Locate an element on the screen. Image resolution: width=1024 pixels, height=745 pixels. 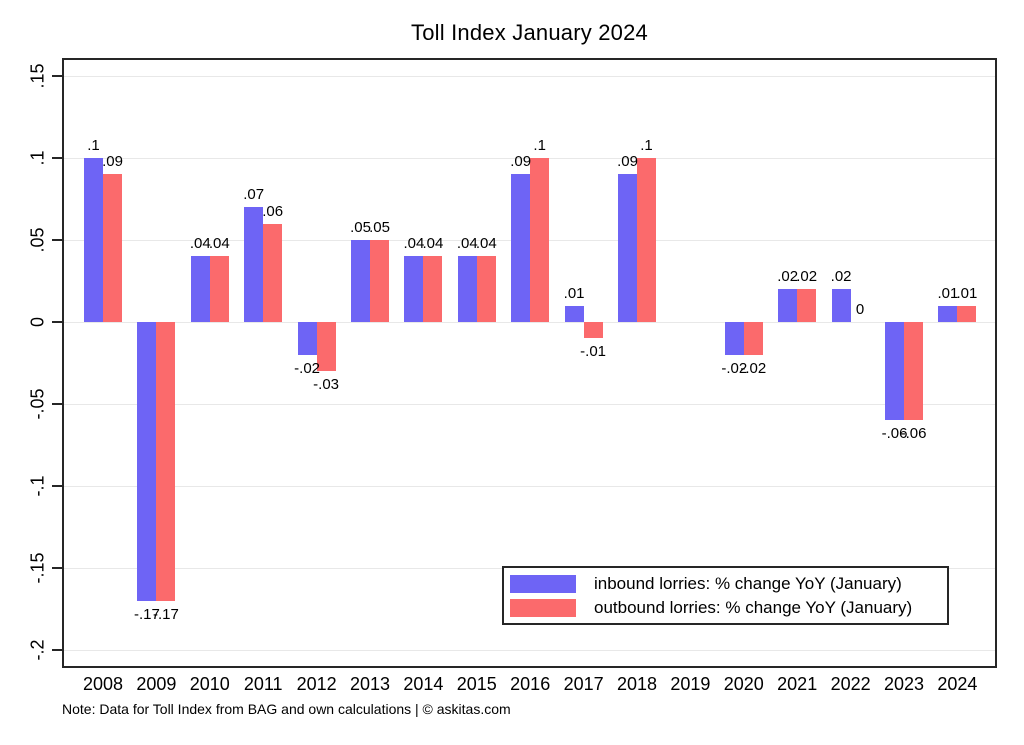
bar-outbound-2016 is located at coordinates (540, 240).